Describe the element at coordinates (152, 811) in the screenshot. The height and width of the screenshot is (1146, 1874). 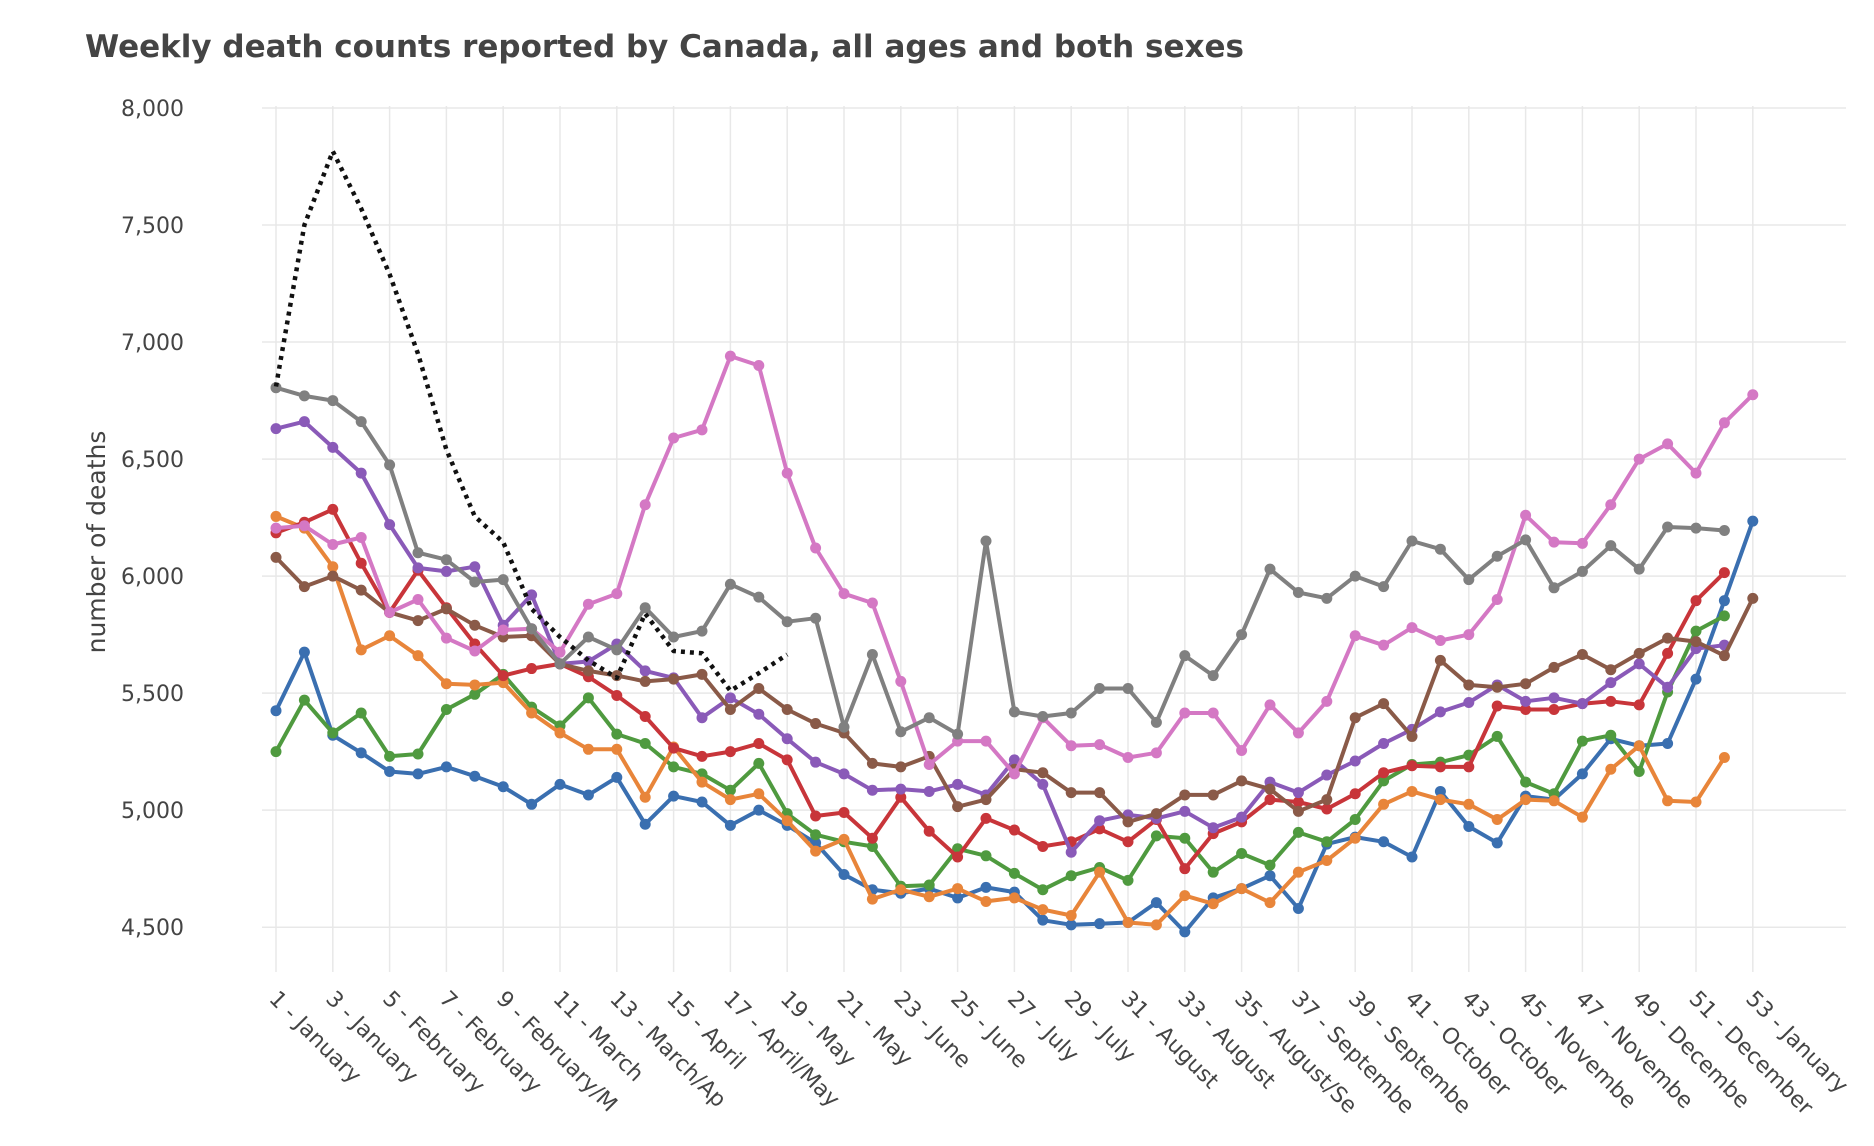
I see `y-tick-label: 5,000` at that location.